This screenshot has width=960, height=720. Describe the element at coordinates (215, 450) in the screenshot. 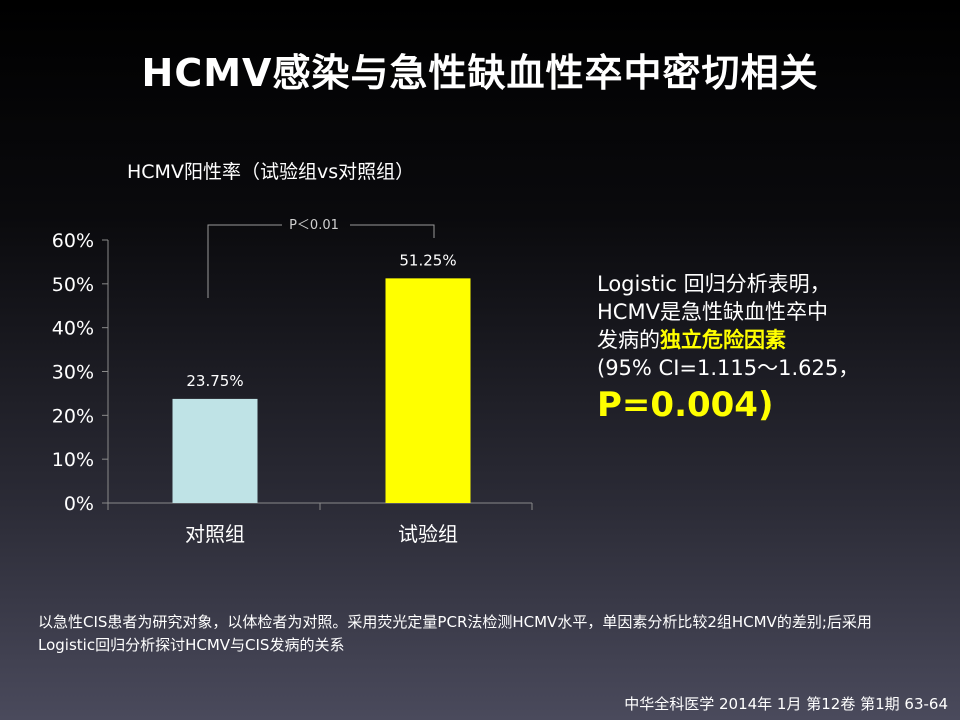

I see `bar-control` at that location.